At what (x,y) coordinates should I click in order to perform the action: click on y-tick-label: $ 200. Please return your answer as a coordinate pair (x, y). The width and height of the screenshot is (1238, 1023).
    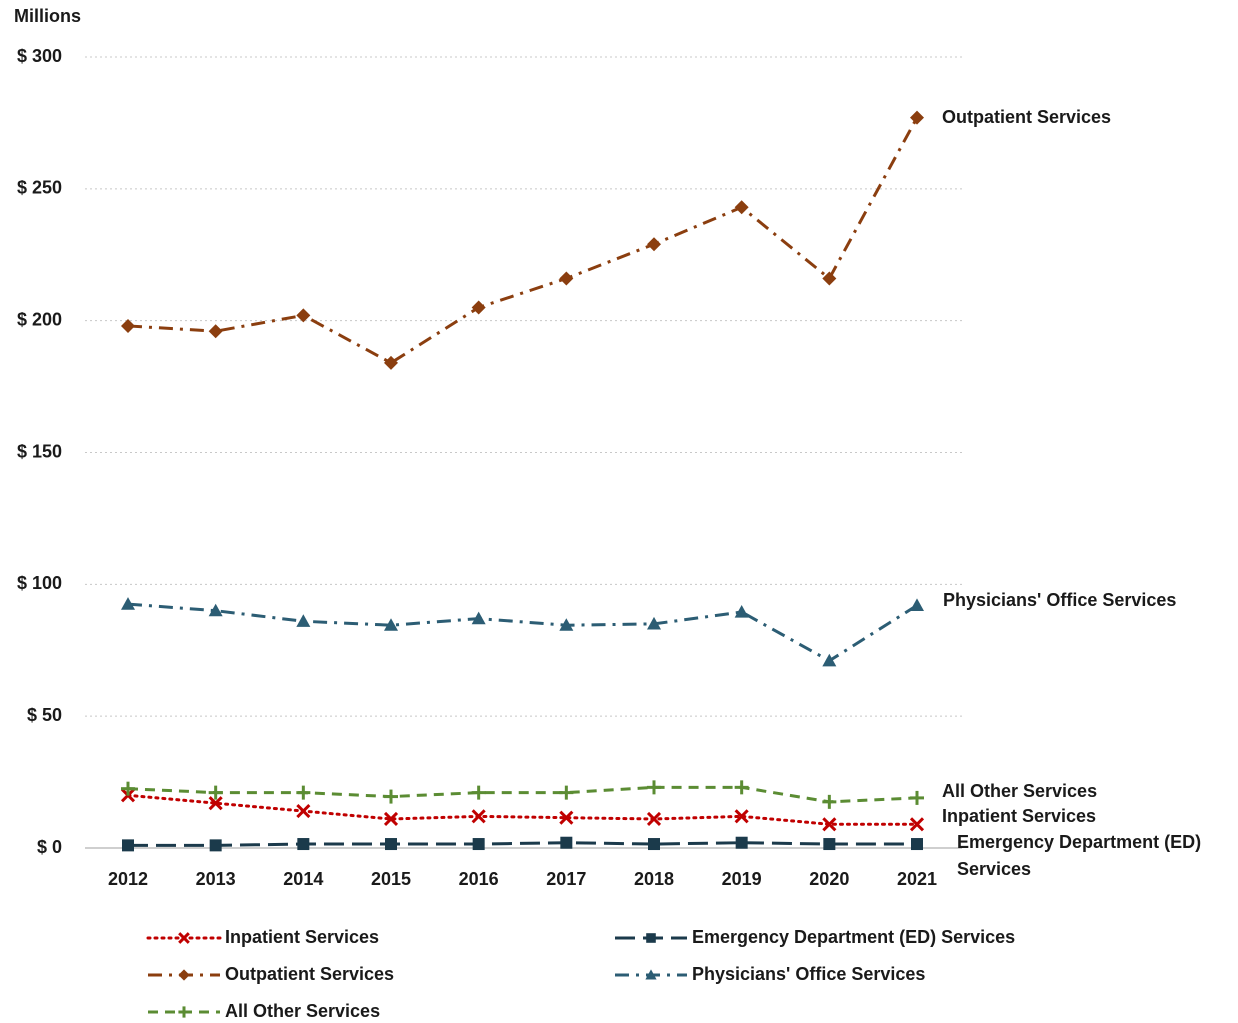
    Looking at the image, I should click on (39, 319).